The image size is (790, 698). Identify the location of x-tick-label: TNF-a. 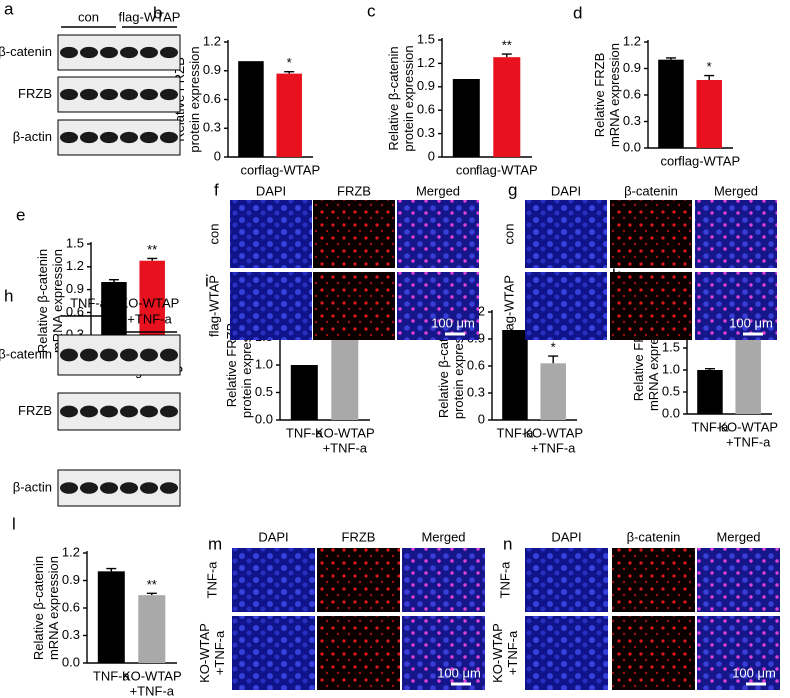
(516, 432).